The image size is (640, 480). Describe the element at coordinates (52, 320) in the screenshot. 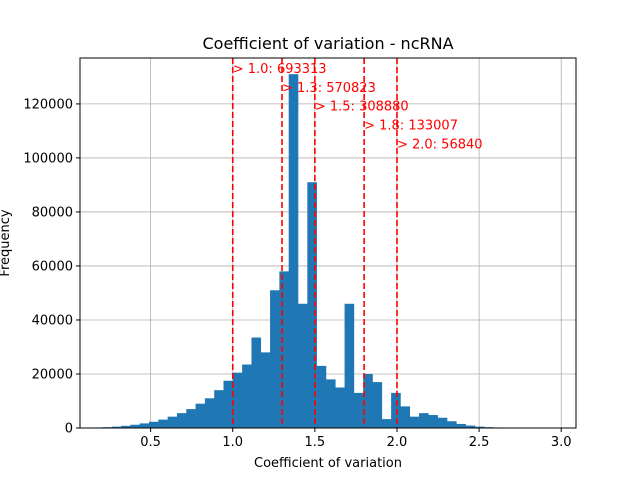

I see `y-tick-label: 40000` at that location.